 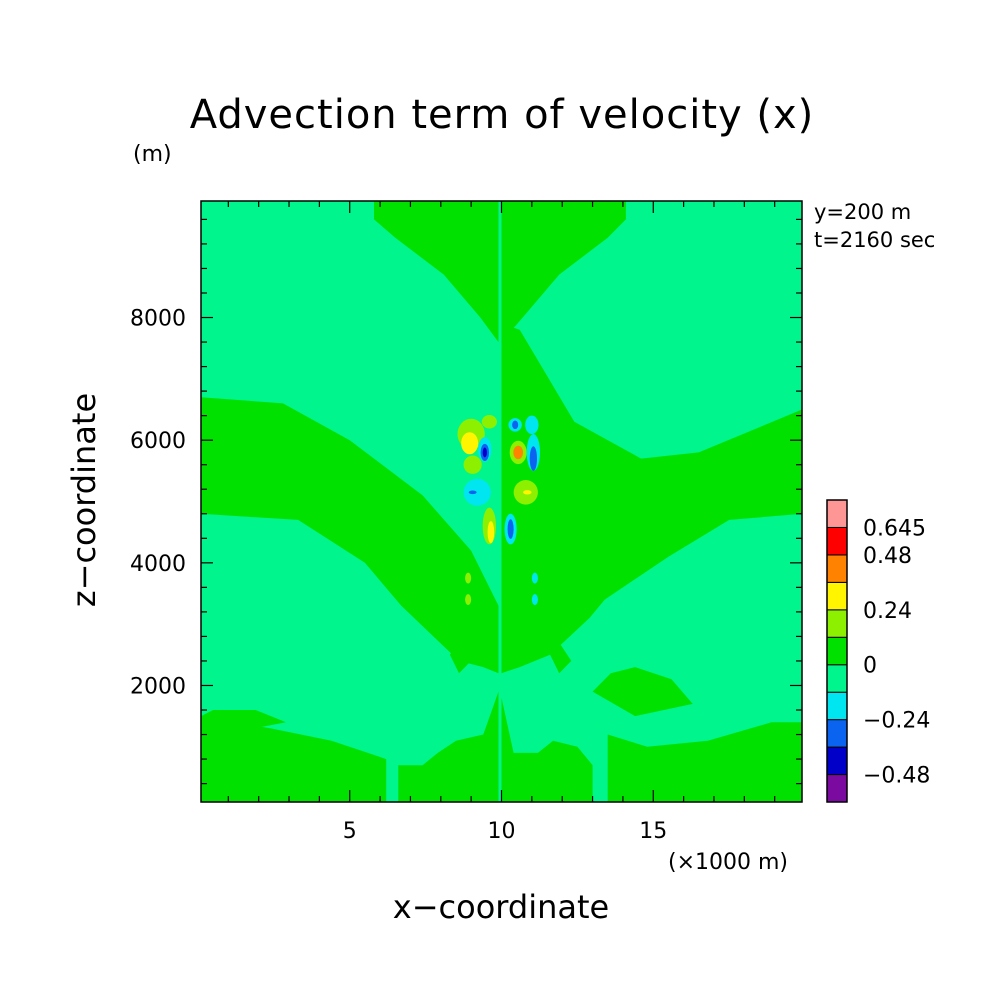 I want to click on chart-title: Advection term of velocity (x), so click(x=502, y=115).